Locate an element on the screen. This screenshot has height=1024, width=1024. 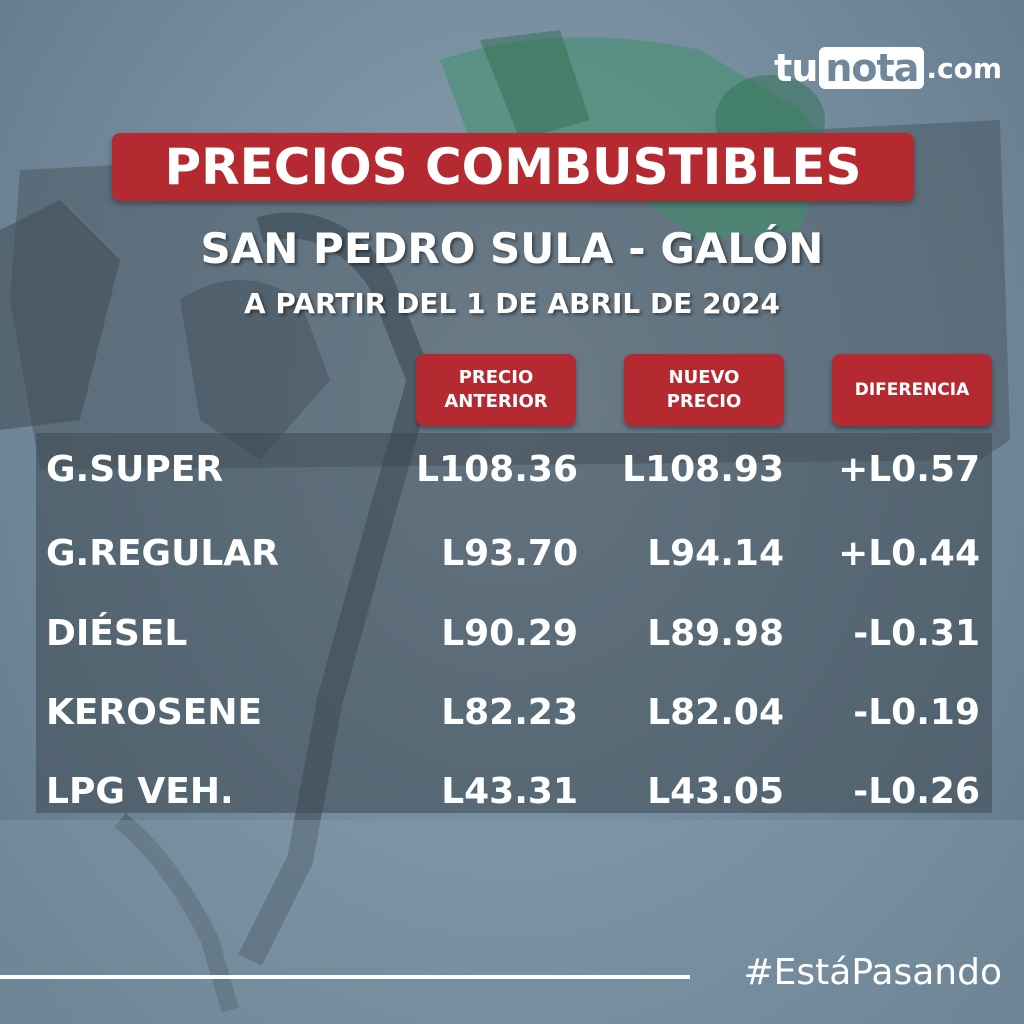
fuel-name: DIÉSEL is located at coordinates (117, 633).